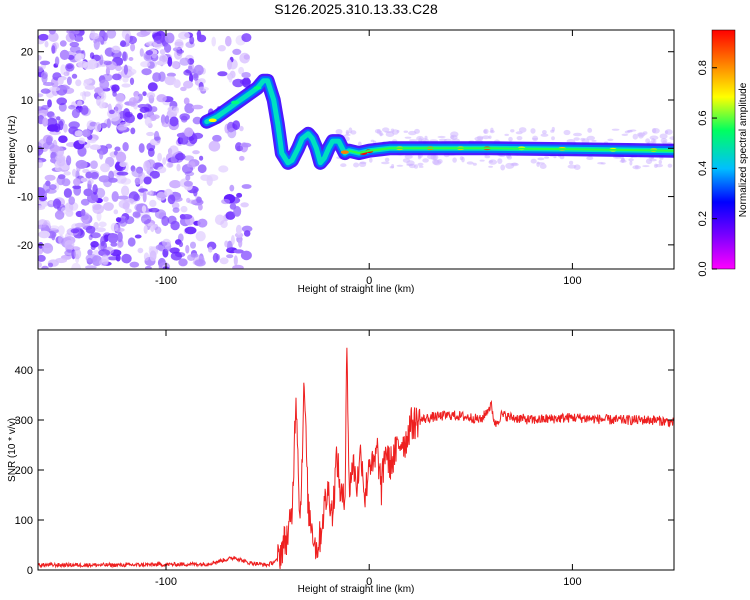  Describe the element at coordinates (572, 582) in the screenshot. I see `snr-x-tick-label: 100` at that location.